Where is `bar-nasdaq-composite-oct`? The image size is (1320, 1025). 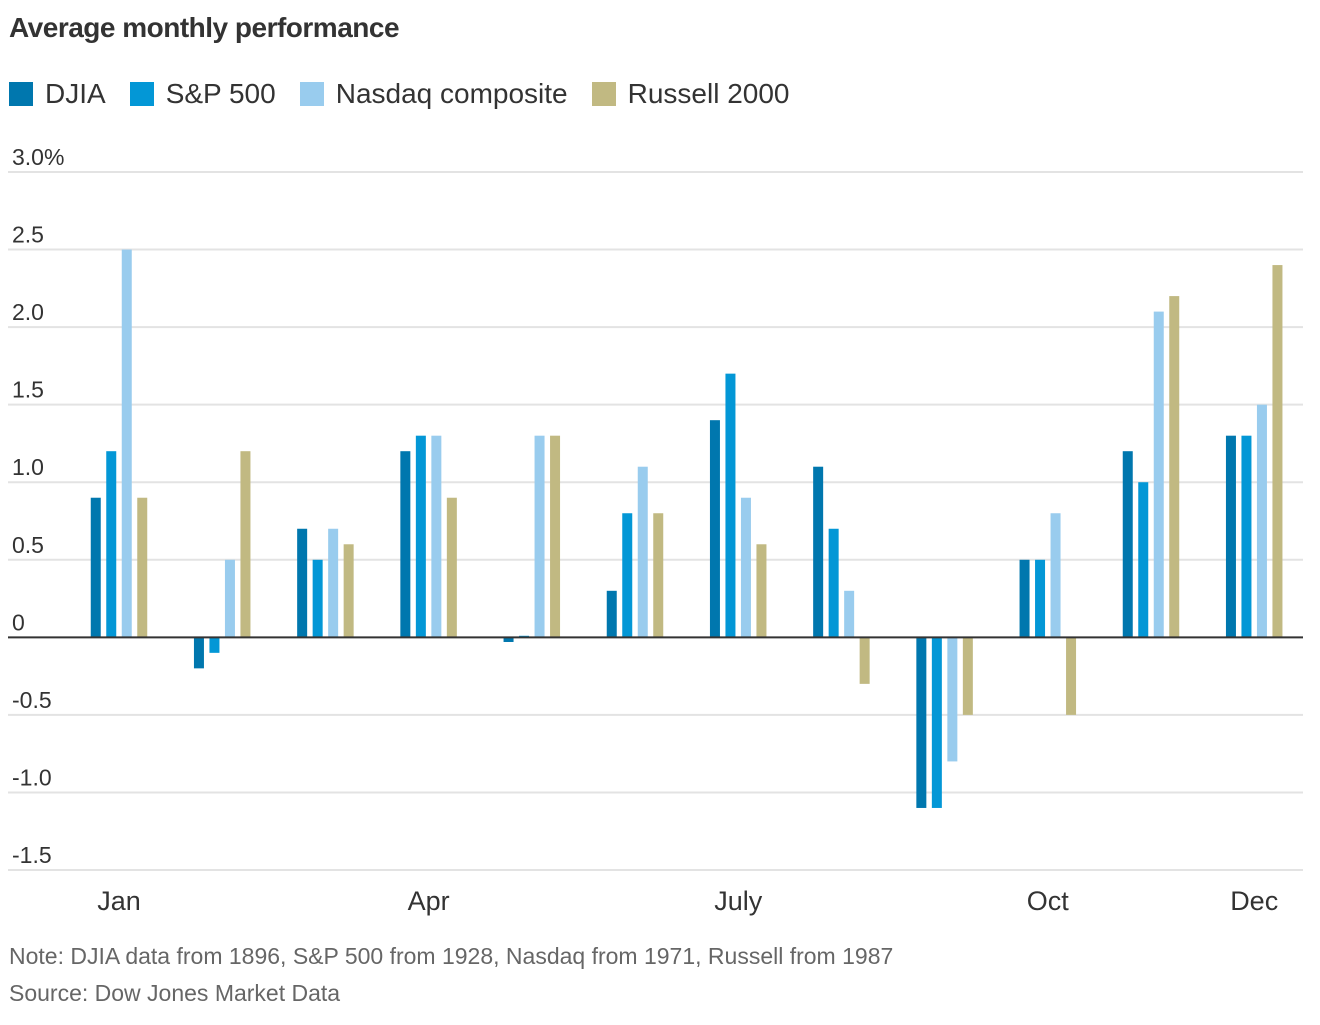
bar-nasdaq-composite-oct is located at coordinates (1055, 575).